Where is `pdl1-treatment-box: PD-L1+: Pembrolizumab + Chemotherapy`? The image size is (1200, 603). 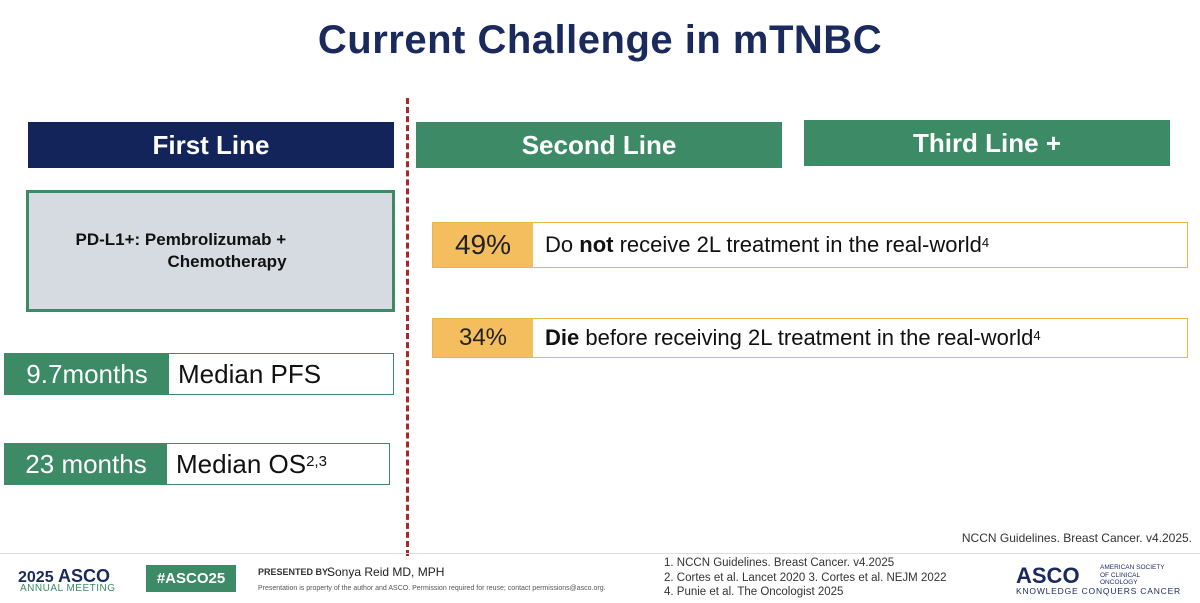 pdl1-treatment-box: PD-L1+: Pembrolizumab + Chemotherapy is located at coordinates (210, 251).